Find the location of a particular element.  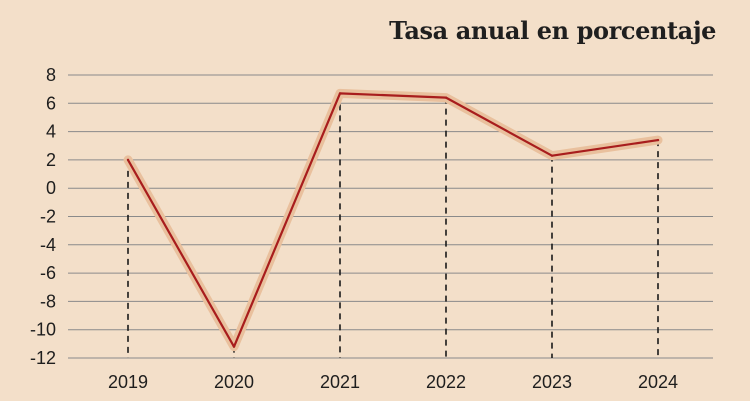

y-tick-label: -12 is located at coordinates (43, 358).